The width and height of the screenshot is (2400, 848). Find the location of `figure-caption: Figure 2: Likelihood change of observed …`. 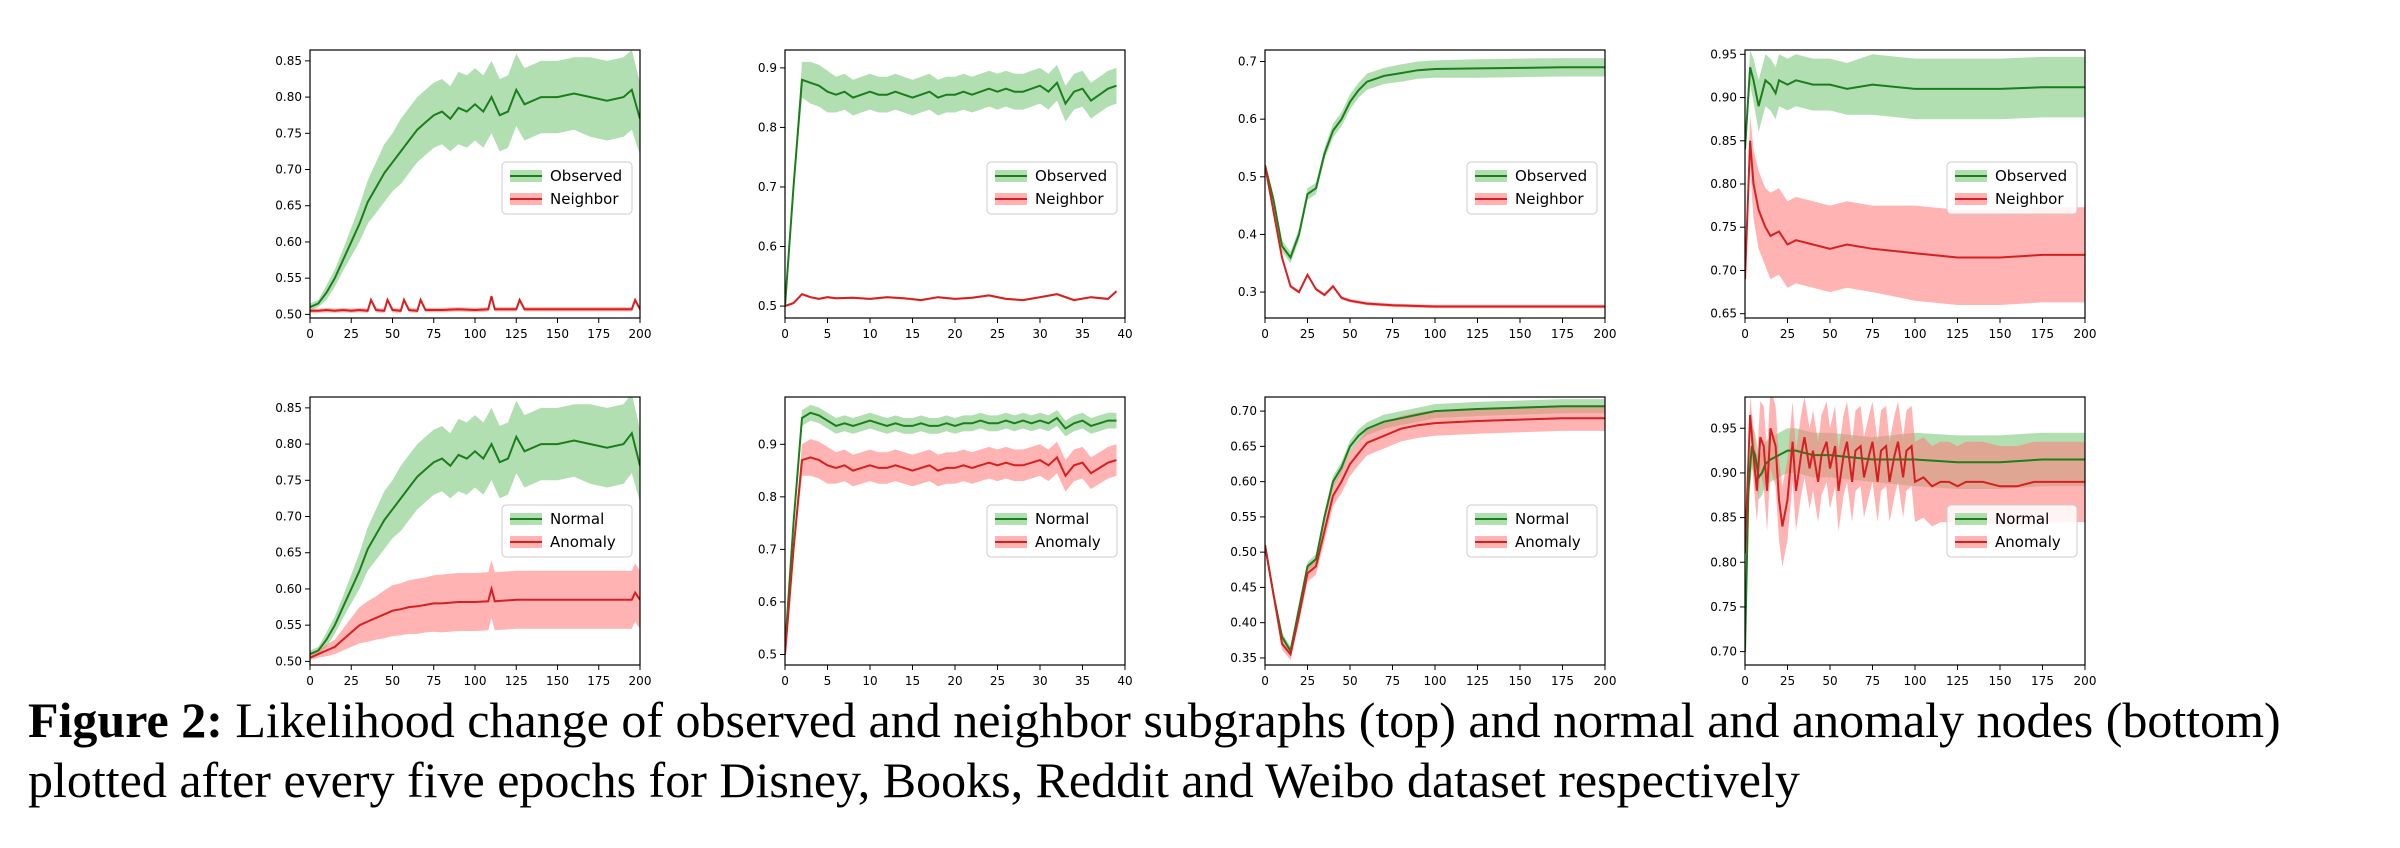

figure-caption: Figure 2: Likelihood change of observed … is located at coordinates (1208, 750).